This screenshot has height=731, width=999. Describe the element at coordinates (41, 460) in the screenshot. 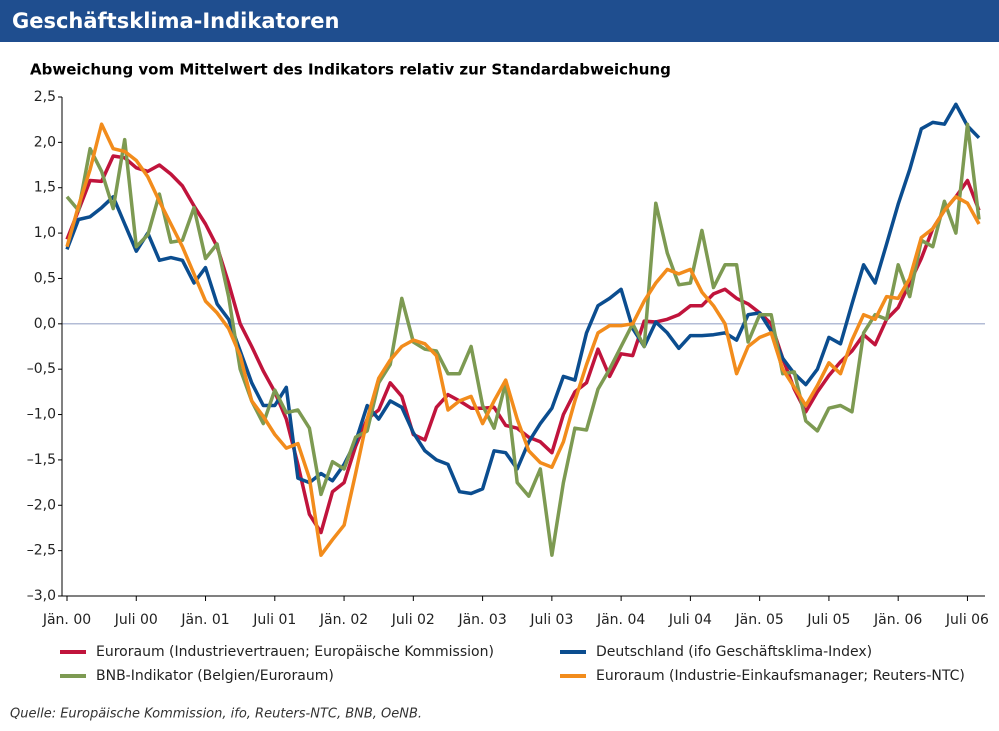

I see `y-tick-label: –1,5` at that location.